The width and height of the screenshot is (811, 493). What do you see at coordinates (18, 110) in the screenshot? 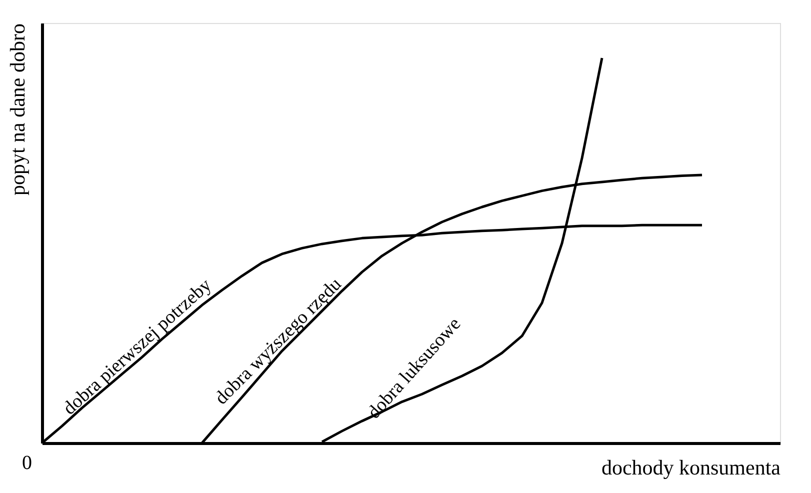
I see `y-axis-title: popyt na dane dobro` at bounding box center [18, 110].